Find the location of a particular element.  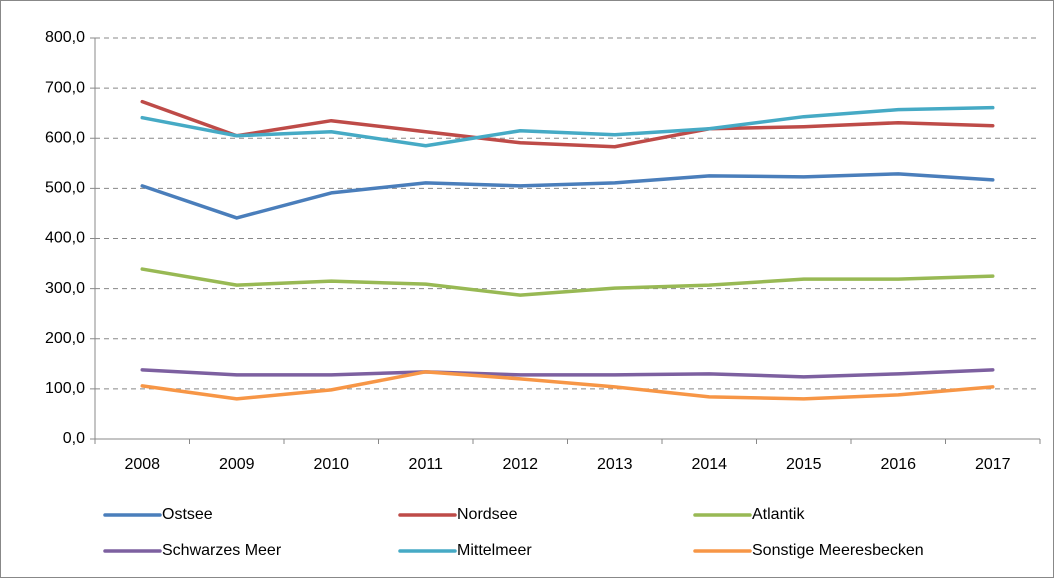

x-tick-label: 2017 is located at coordinates (993, 464).